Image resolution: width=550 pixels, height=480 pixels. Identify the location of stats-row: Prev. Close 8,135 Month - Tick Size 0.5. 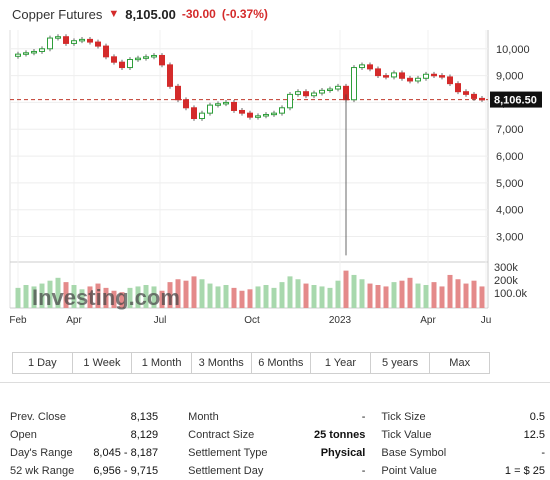
(277, 417).